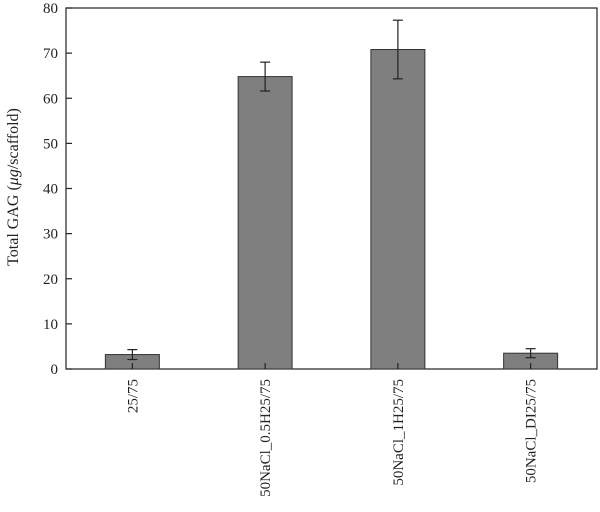 Image resolution: width=600 pixels, height=512 pixels. Describe the element at coordinates (133, 396) in the screenshot. I see `x-tick-label: 25/75` at that location.